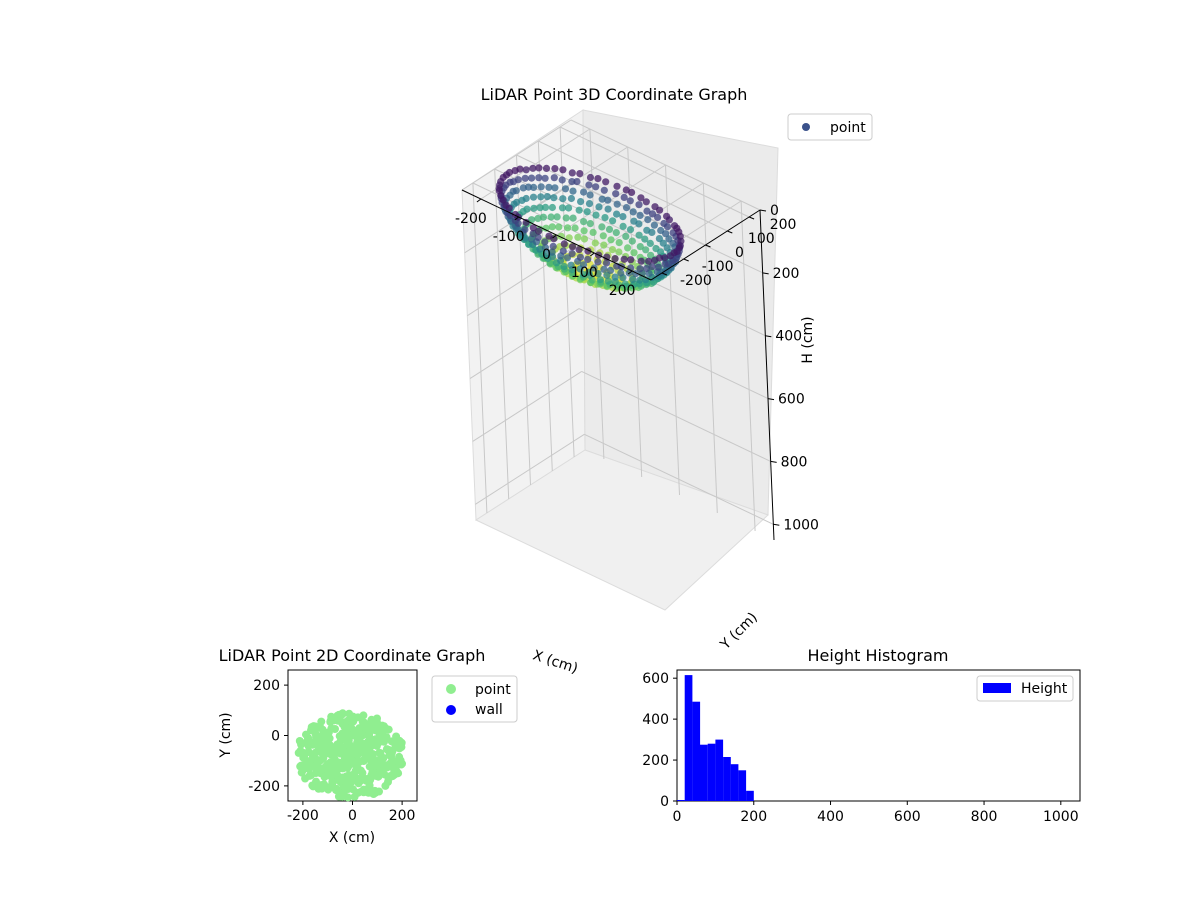  What do you see at coordinates (352, 838) in the screenshot?
I see `xlabel-2d: X (cm)` at bounding box center [352, 838].